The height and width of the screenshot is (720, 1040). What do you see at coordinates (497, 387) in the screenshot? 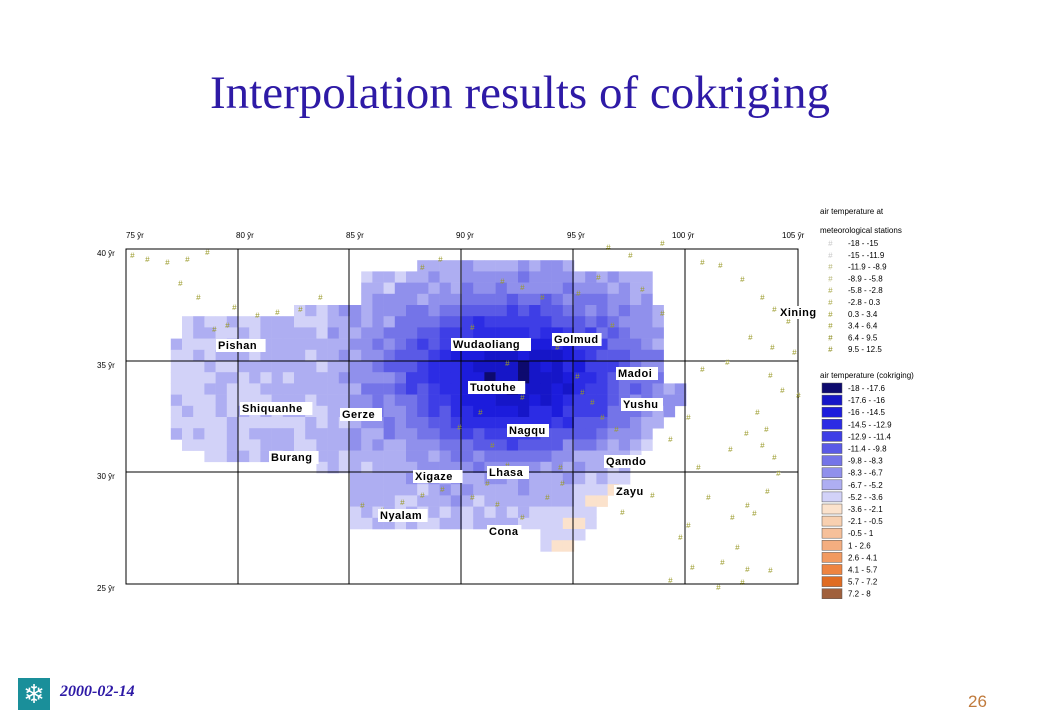
I see `city-label-background` at bounding box center [497, 387].